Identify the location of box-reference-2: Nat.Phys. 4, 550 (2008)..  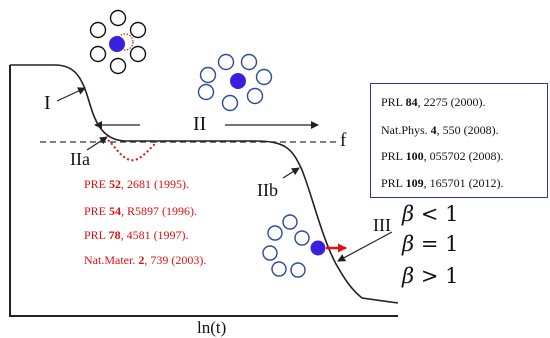
(440, 130).